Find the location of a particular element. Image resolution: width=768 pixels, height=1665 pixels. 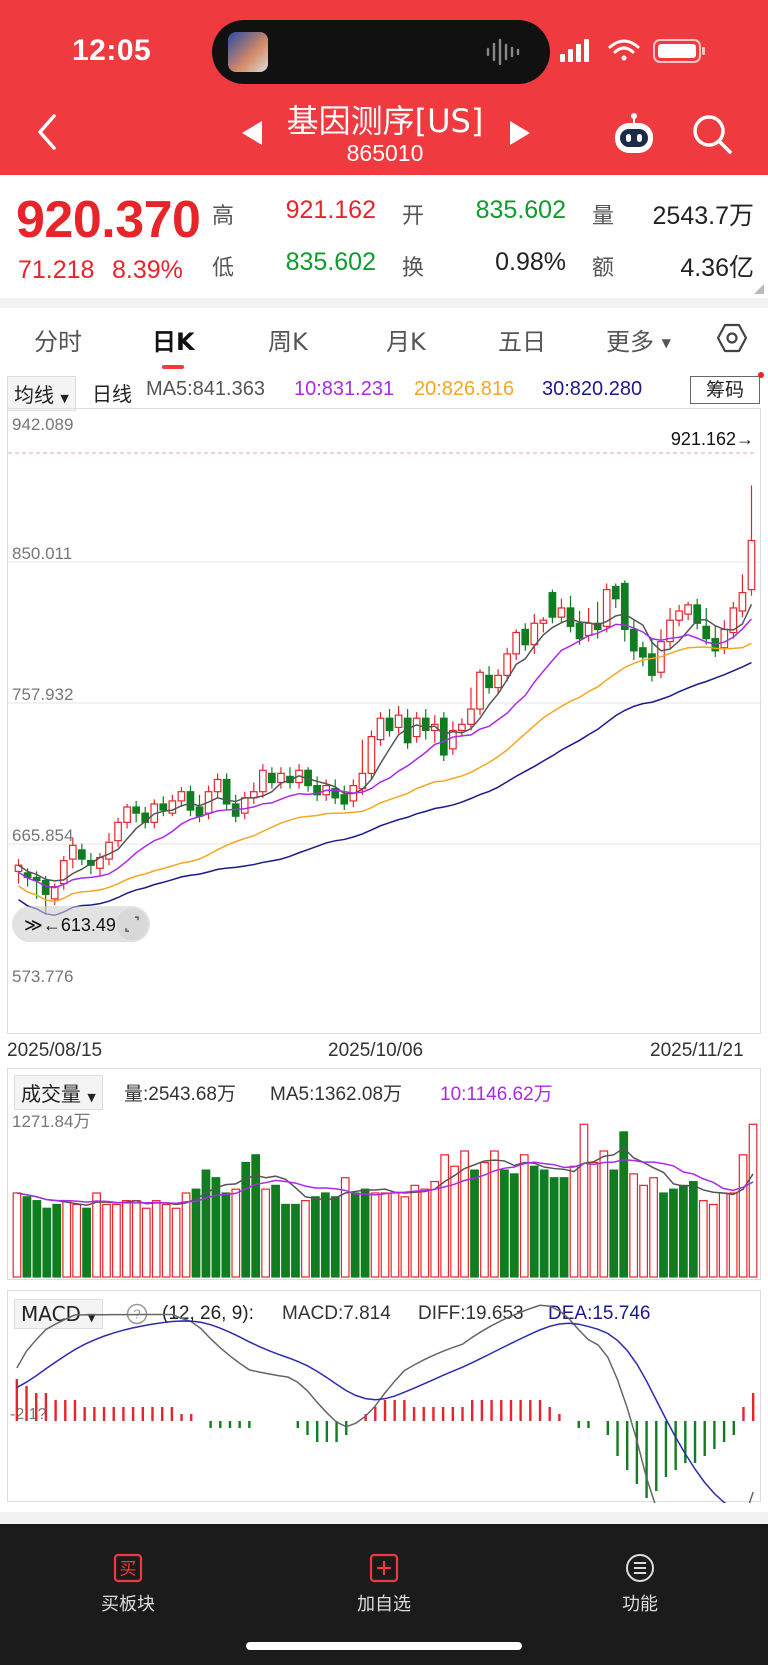

macd-selector: MACD ▼ is located at coordinates (58, 1314).